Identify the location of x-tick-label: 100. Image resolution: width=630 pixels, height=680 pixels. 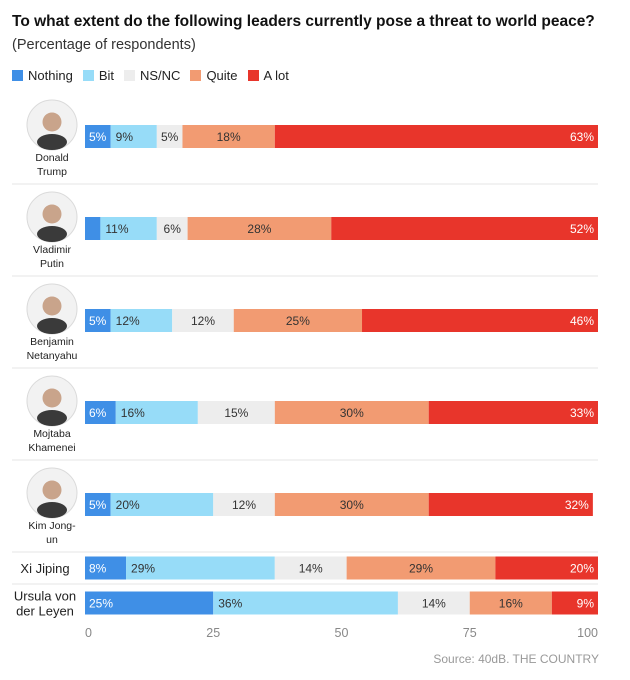
(587, 633).